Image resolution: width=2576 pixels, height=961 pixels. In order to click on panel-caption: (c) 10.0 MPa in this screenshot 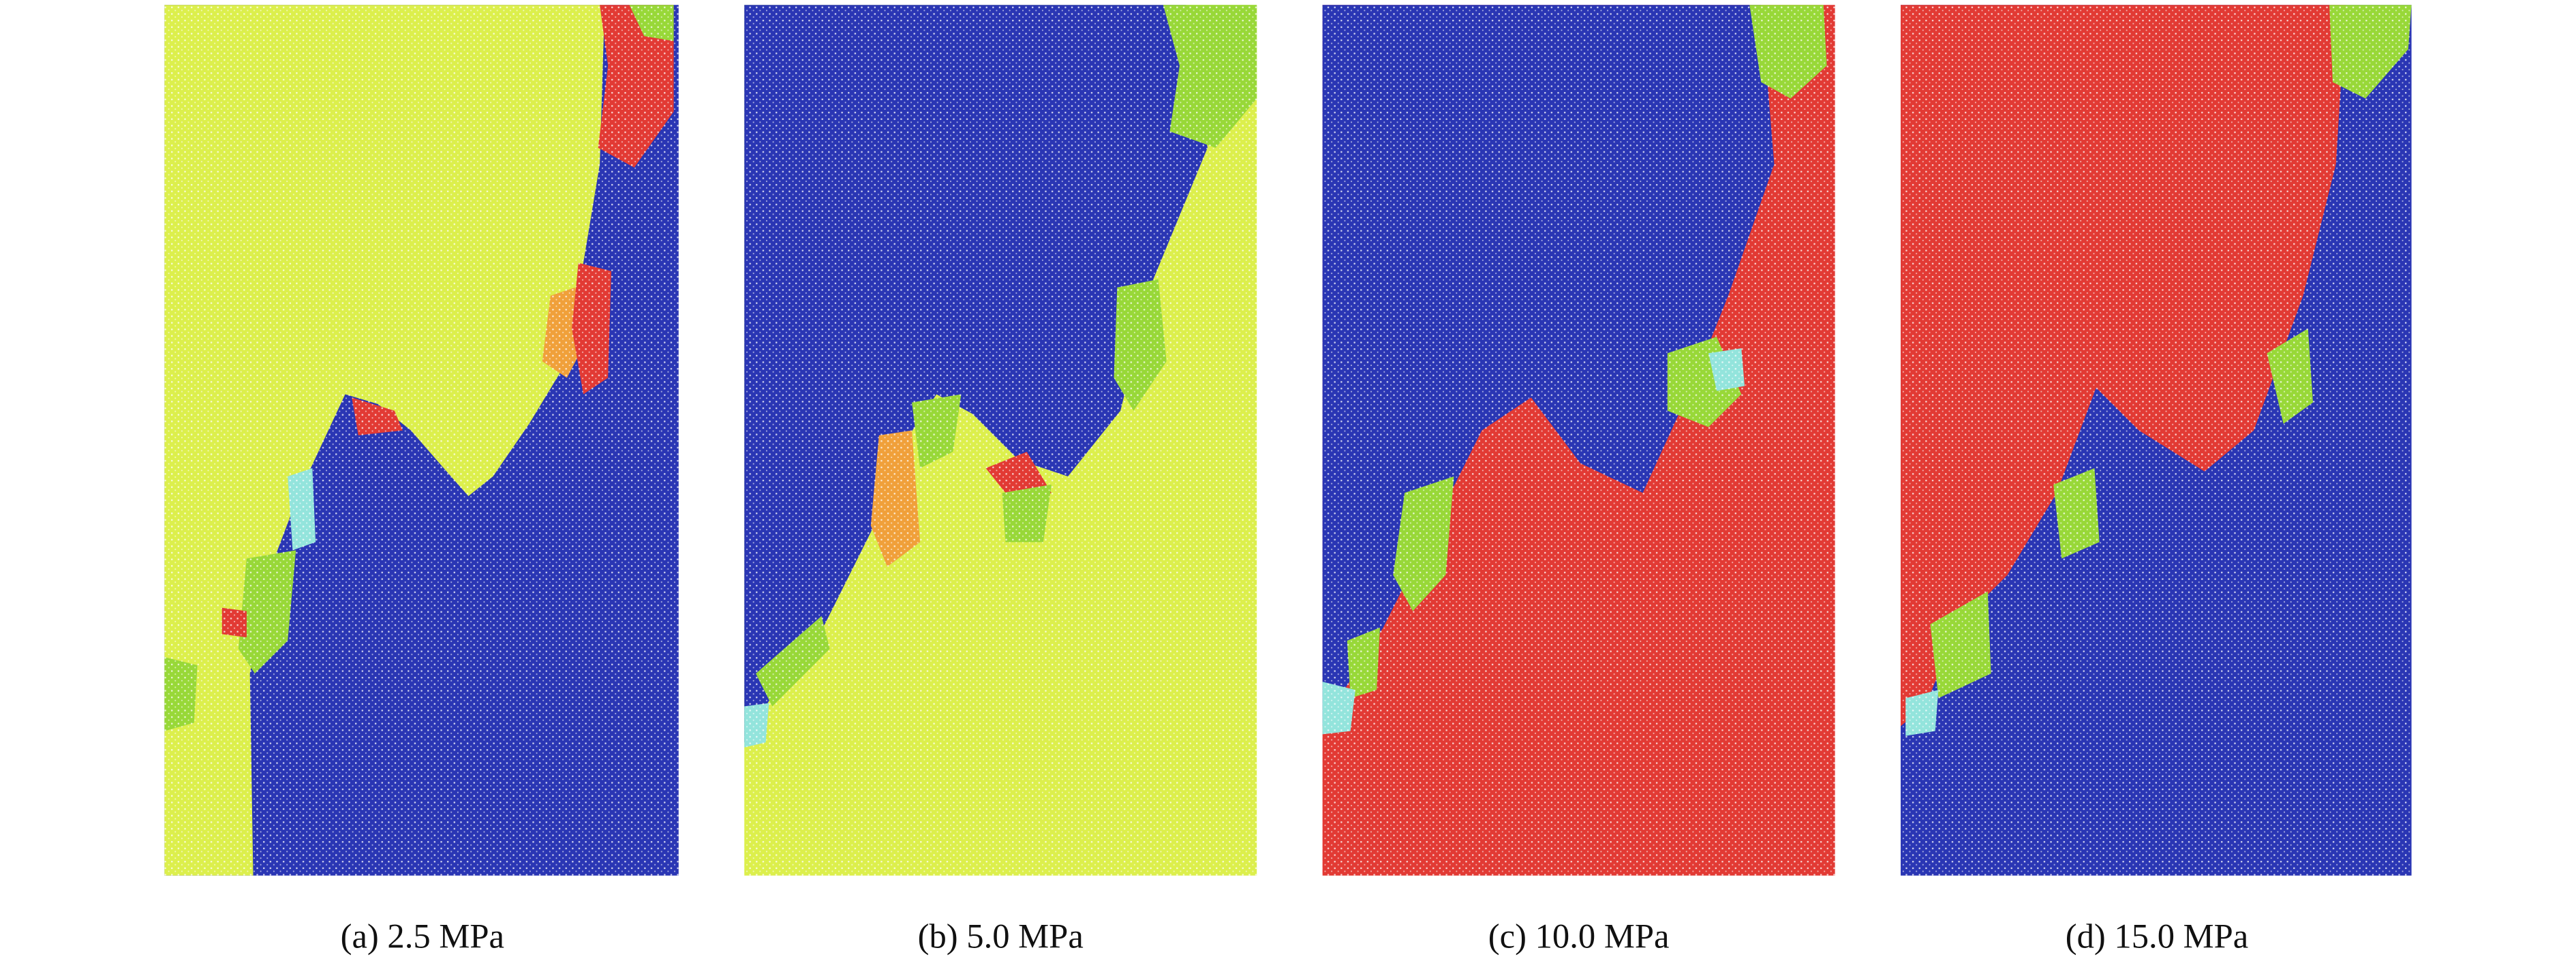, I will do `click(1579, 936)`.